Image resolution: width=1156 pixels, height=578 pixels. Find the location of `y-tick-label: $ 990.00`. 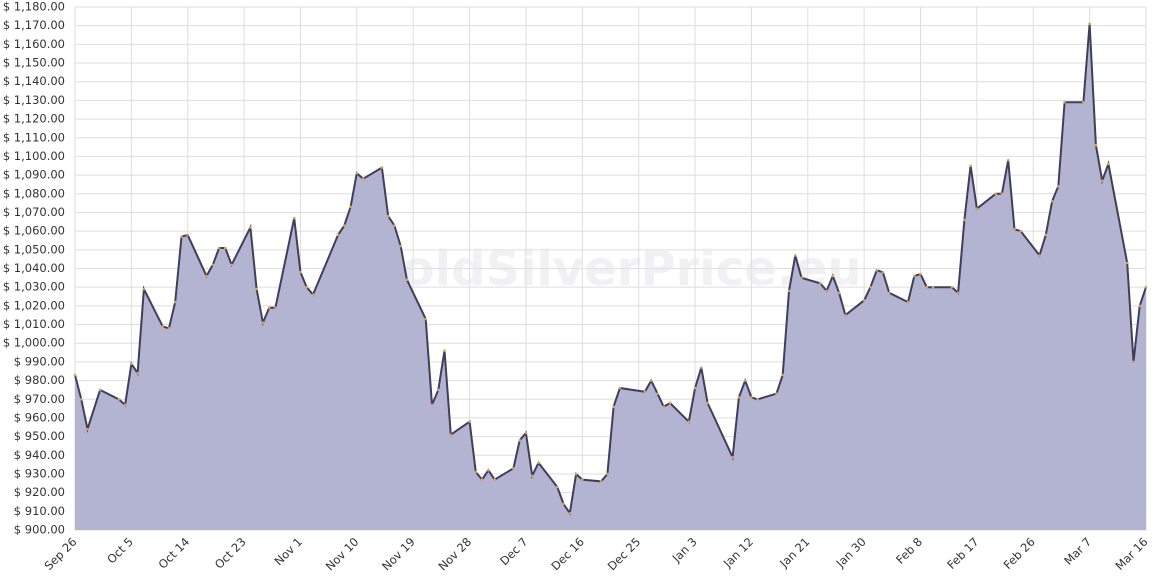

y-tick-label: $ 990.00 is located at coordinates (39, 361).